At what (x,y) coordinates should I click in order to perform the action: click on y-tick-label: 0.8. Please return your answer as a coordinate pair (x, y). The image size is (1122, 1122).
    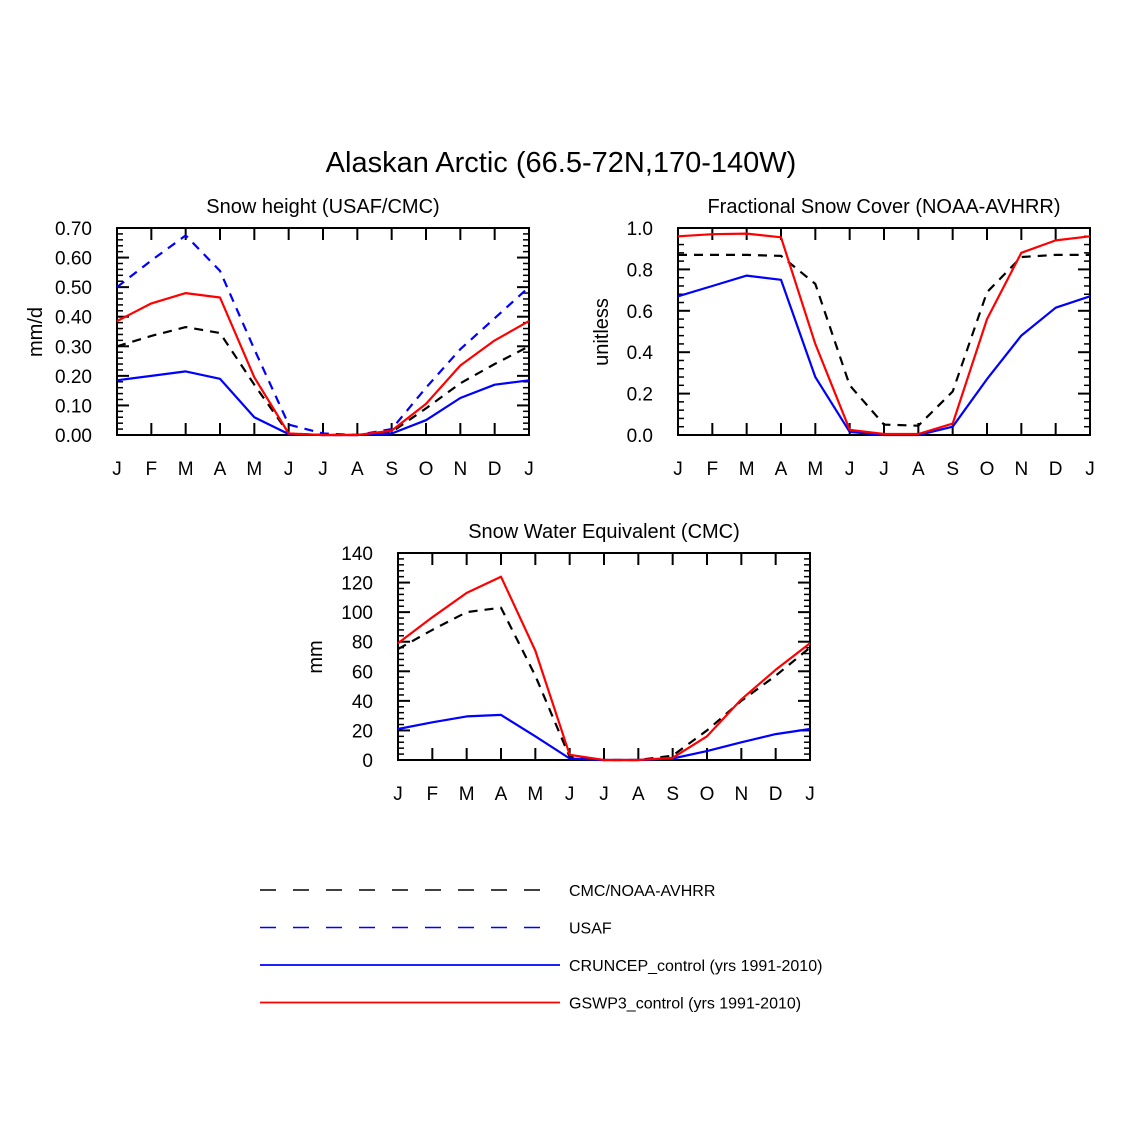
    Looking at the image, I should click on (640, 270).